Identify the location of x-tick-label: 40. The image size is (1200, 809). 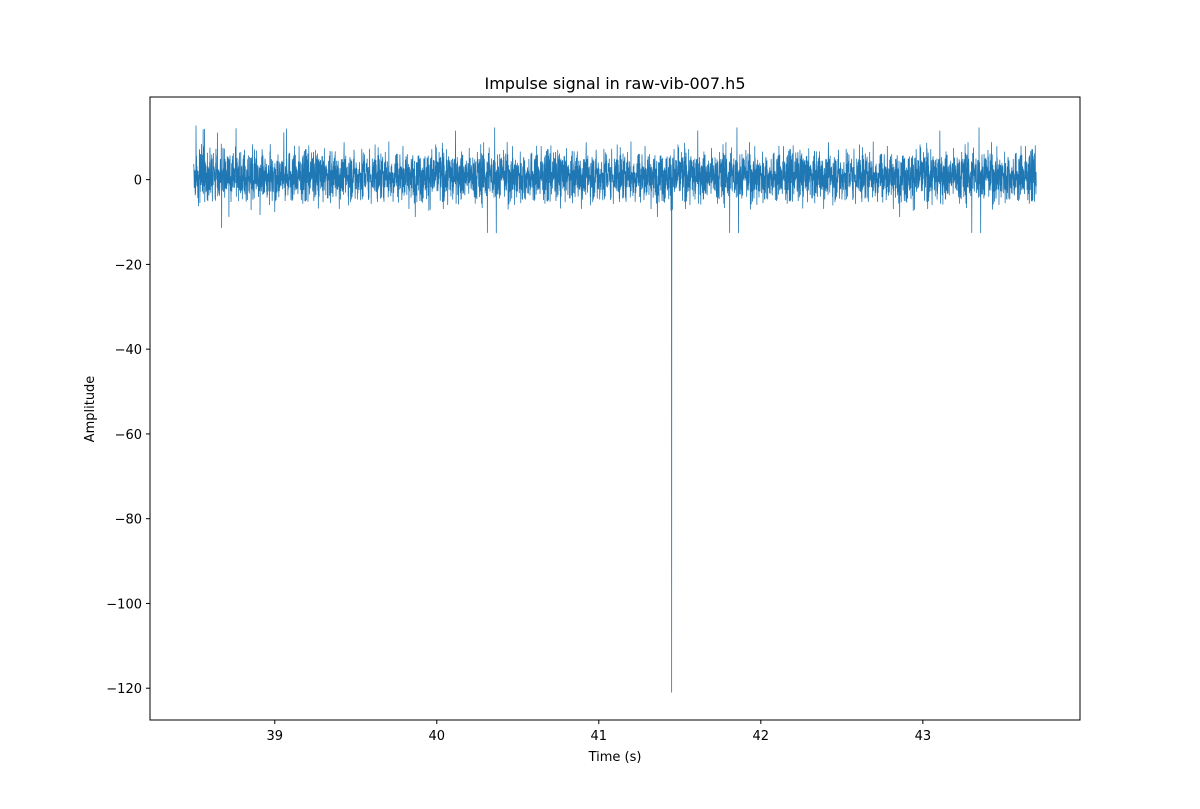
(437, 736).